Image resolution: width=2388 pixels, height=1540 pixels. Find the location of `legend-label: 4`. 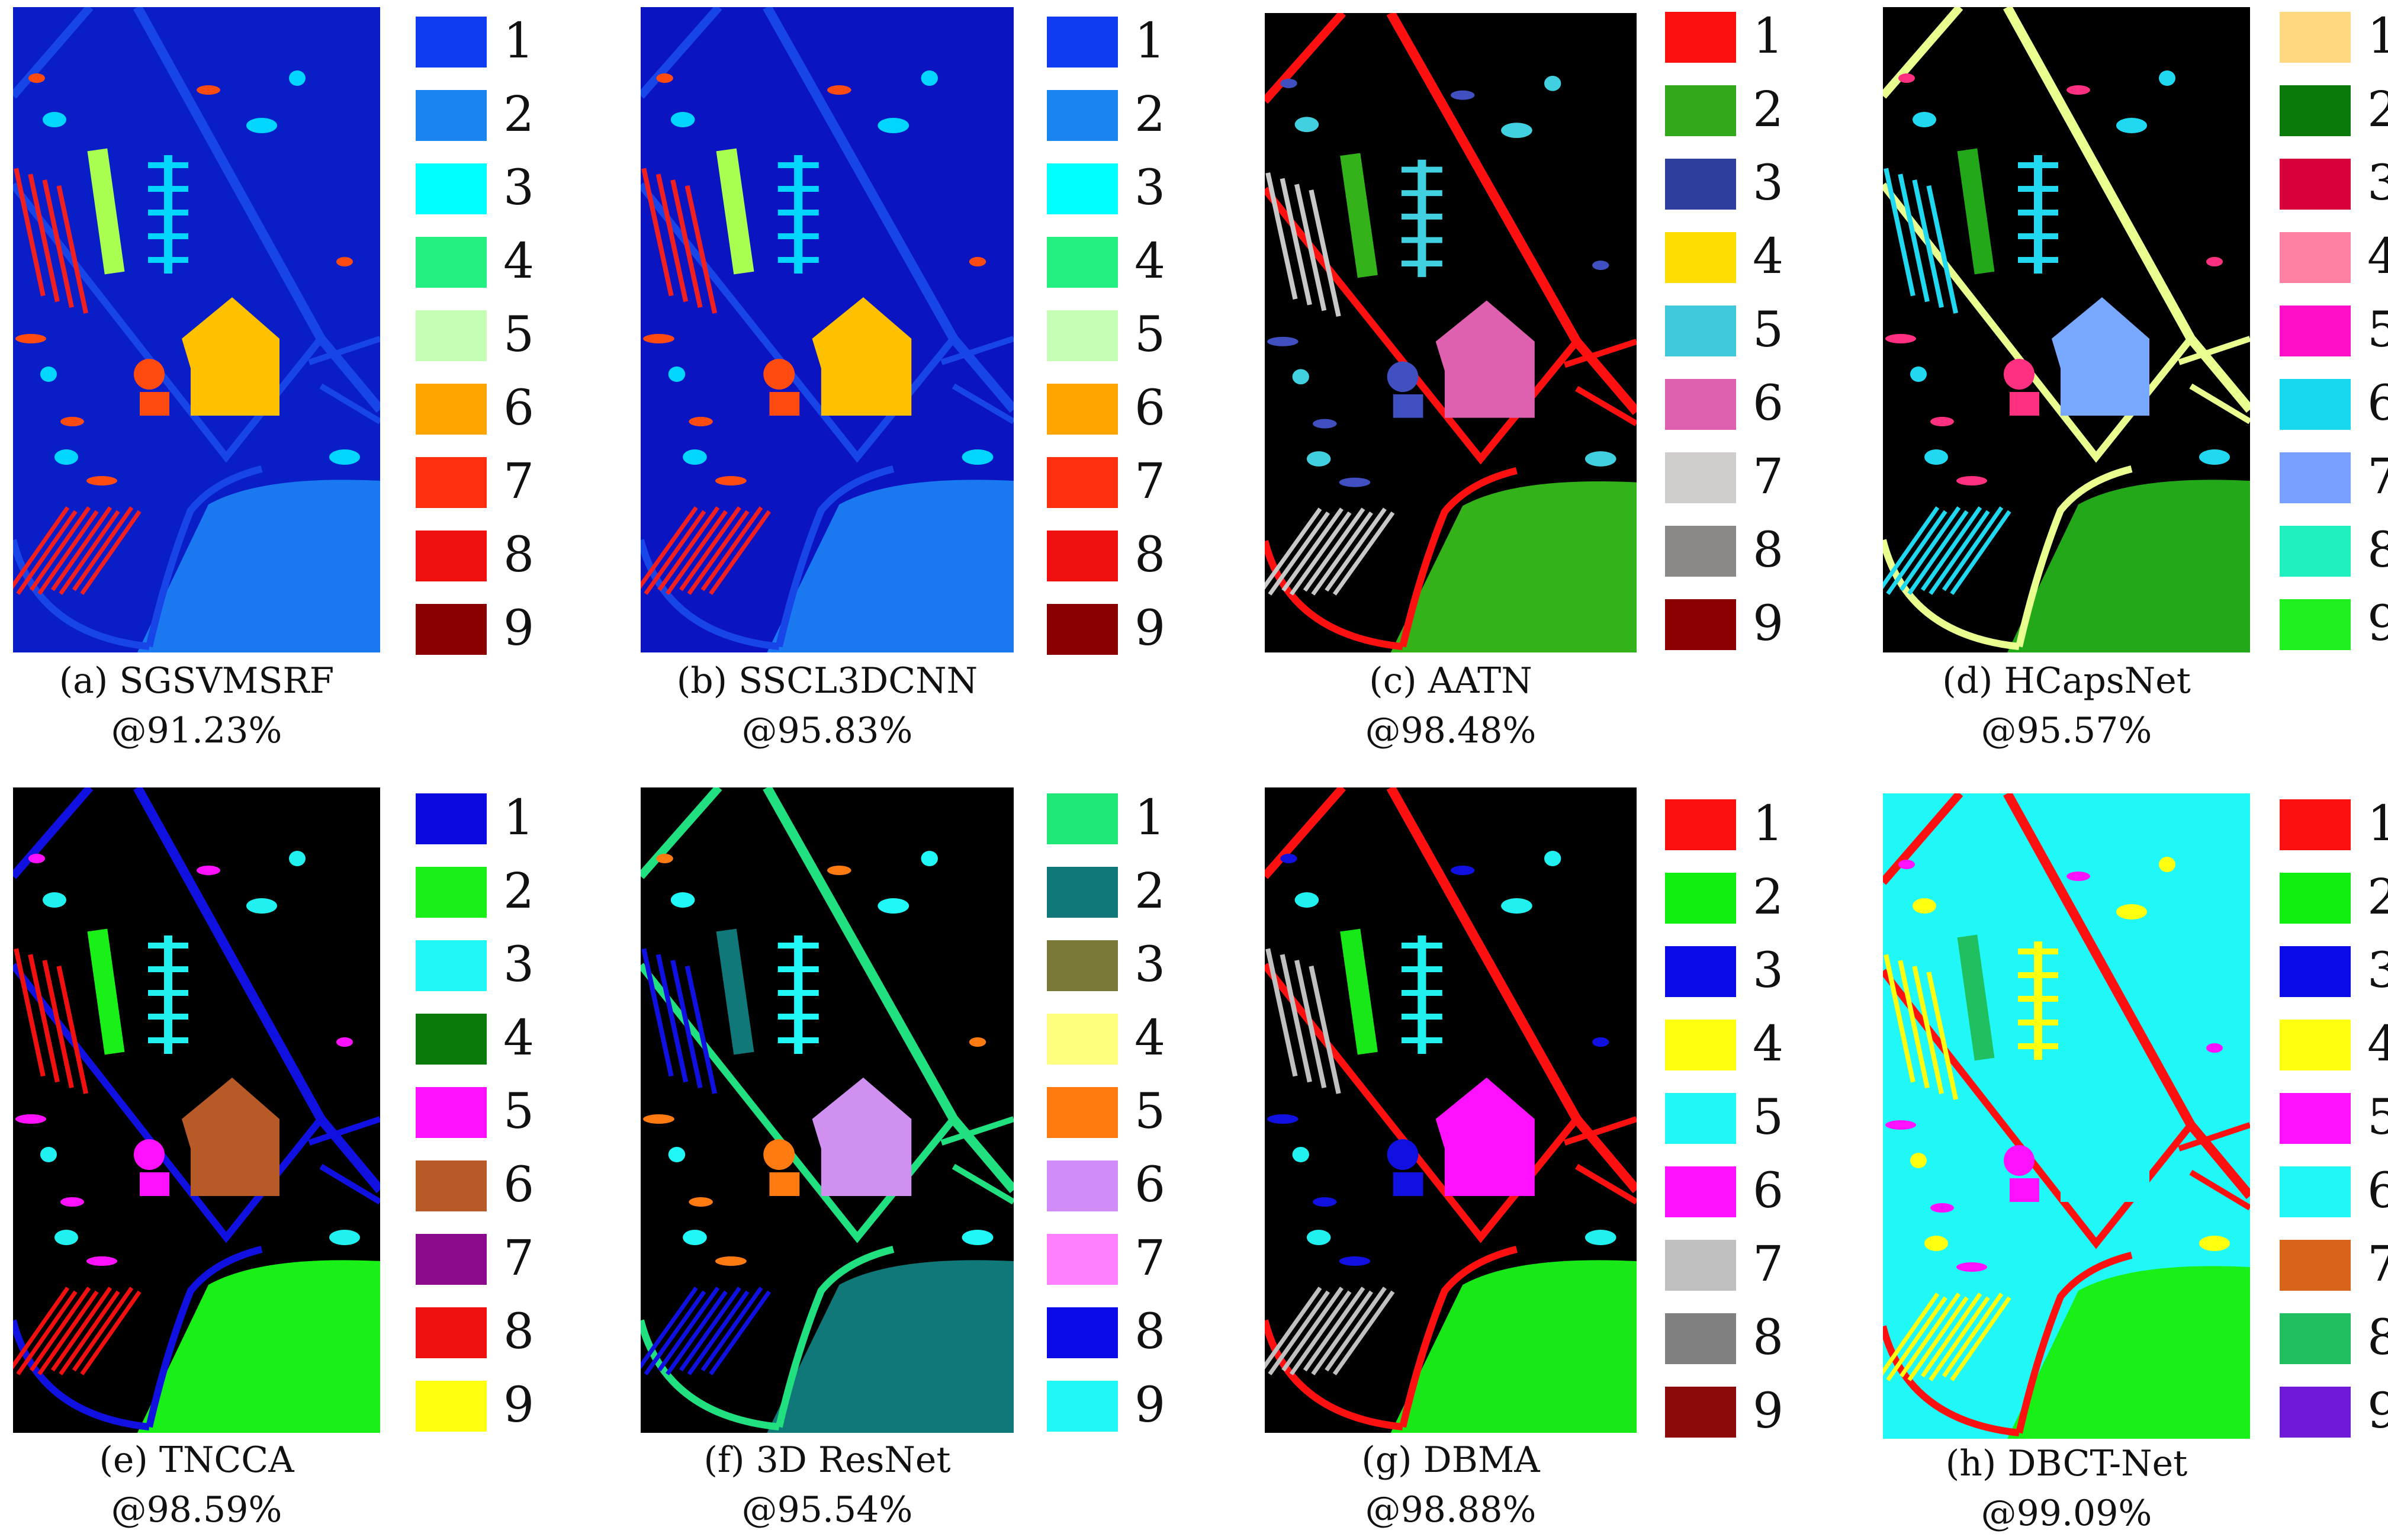

legend-label: 4 is located at coordinates (519, 261).